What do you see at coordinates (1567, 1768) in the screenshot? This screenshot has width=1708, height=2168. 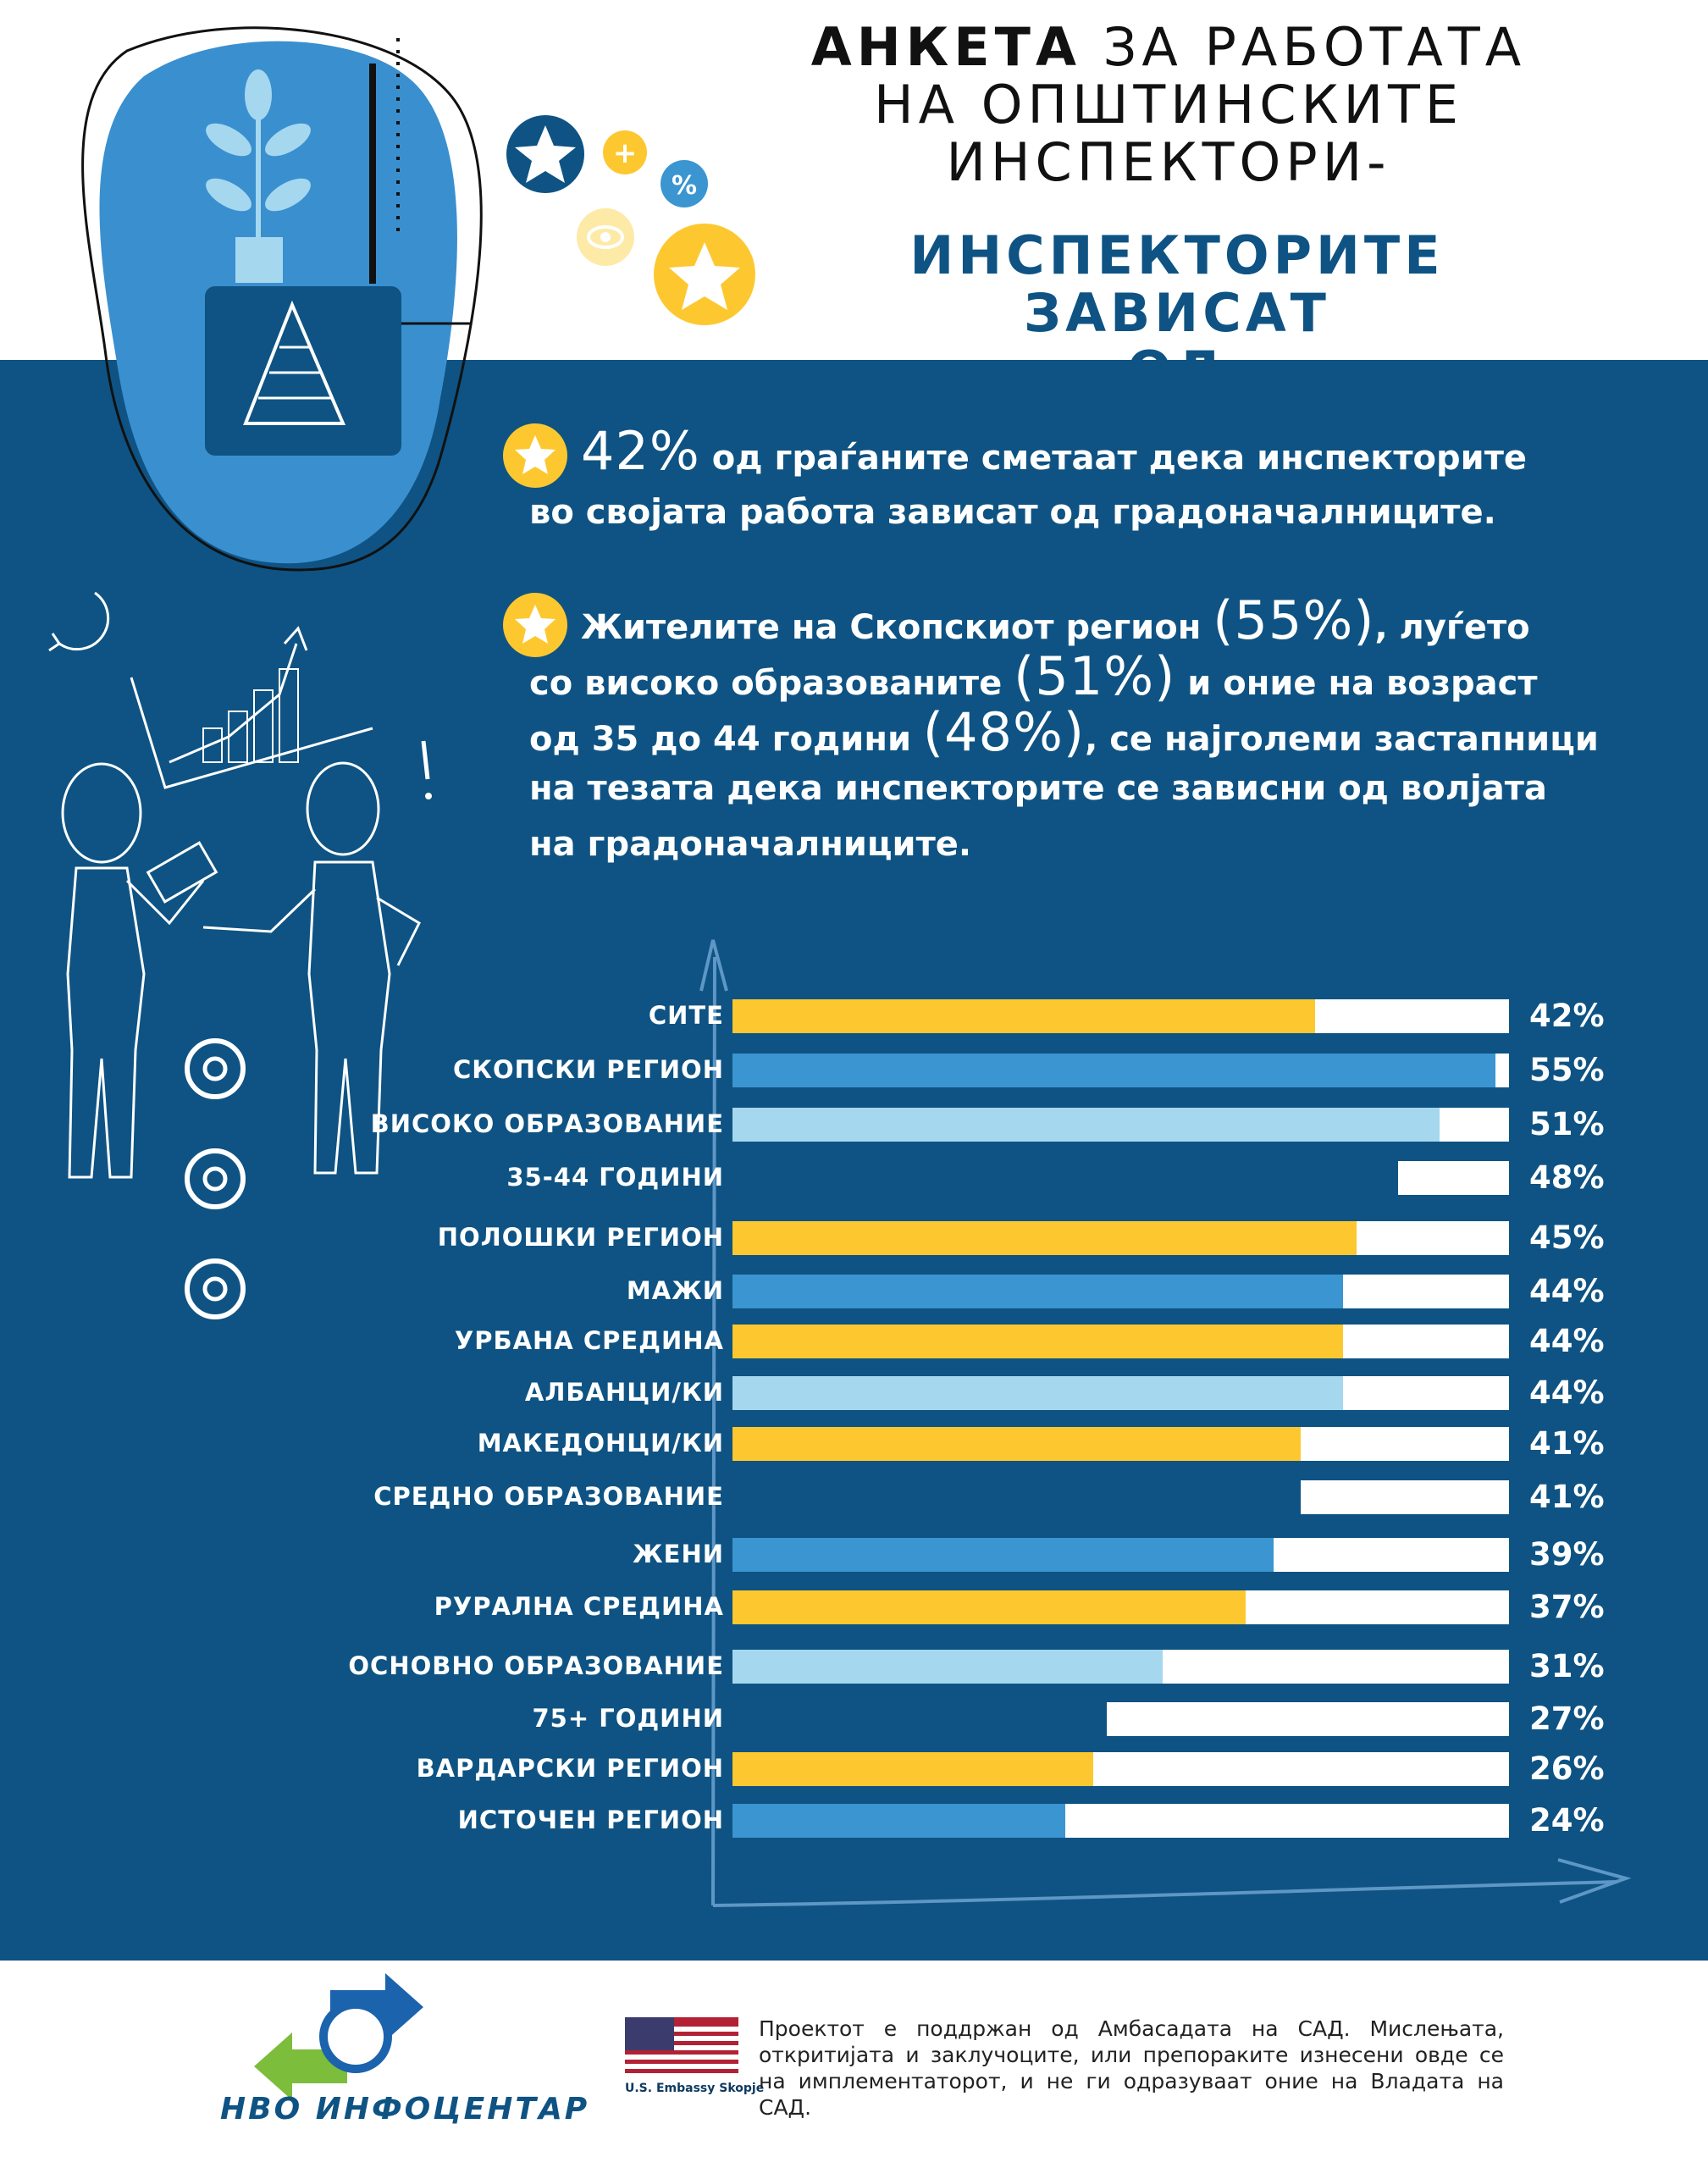 I see `bar-value-label: 26%` at bounding box center [1567, 1768].